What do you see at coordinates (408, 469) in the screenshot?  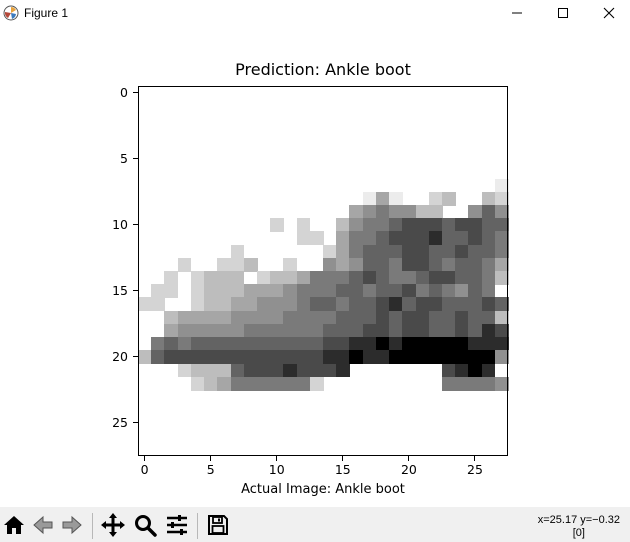 I see `x-tick-label: 20` at bounding box center [408, 469].